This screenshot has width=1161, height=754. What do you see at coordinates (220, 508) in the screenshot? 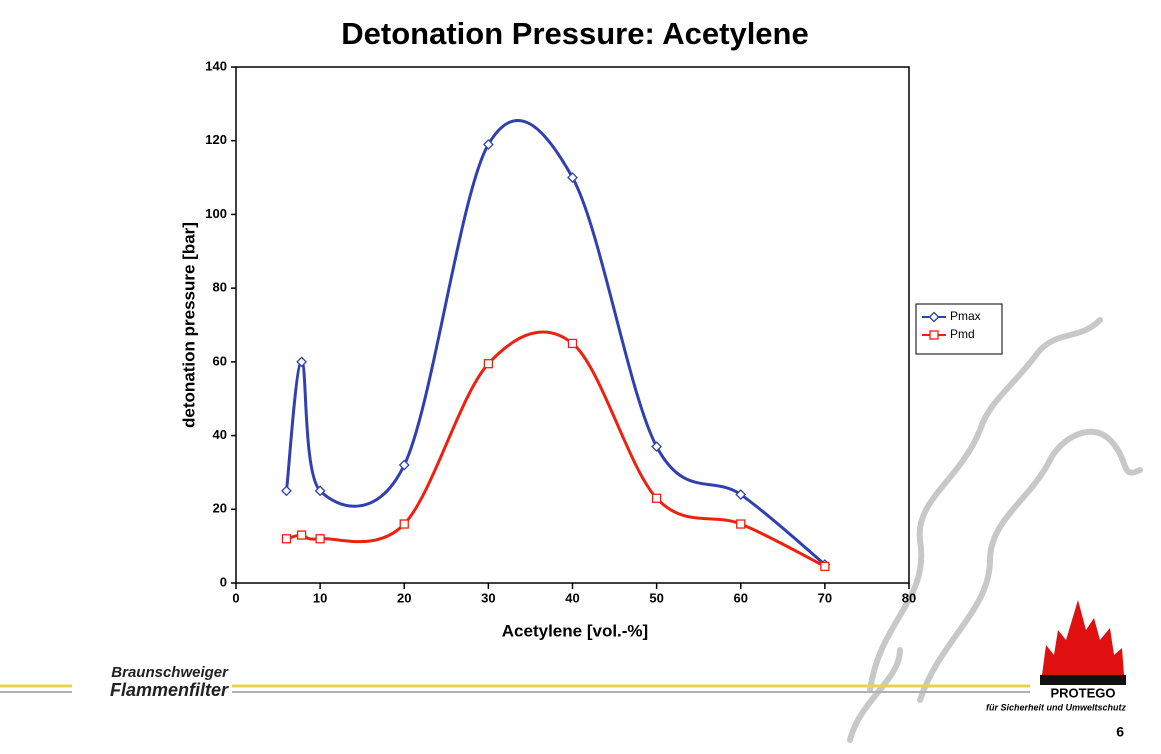
I see `y-tick-label: 20` at bounding box center [220, 508].